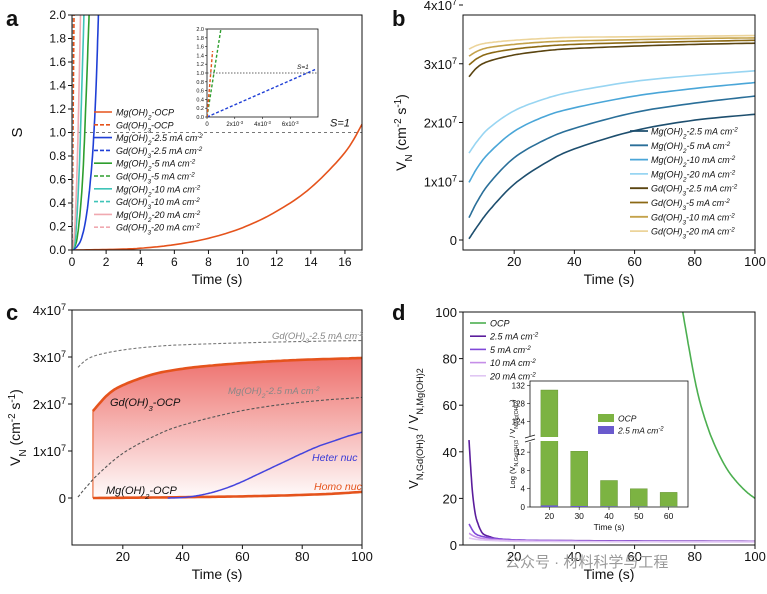 Image resolution: width=767 pixels, height=594 pixels. What do you see at coordinates (200, 92) in the screenshot?
I see `a-inset-ytick-label: 0.6` at bounding box center [200, 92].